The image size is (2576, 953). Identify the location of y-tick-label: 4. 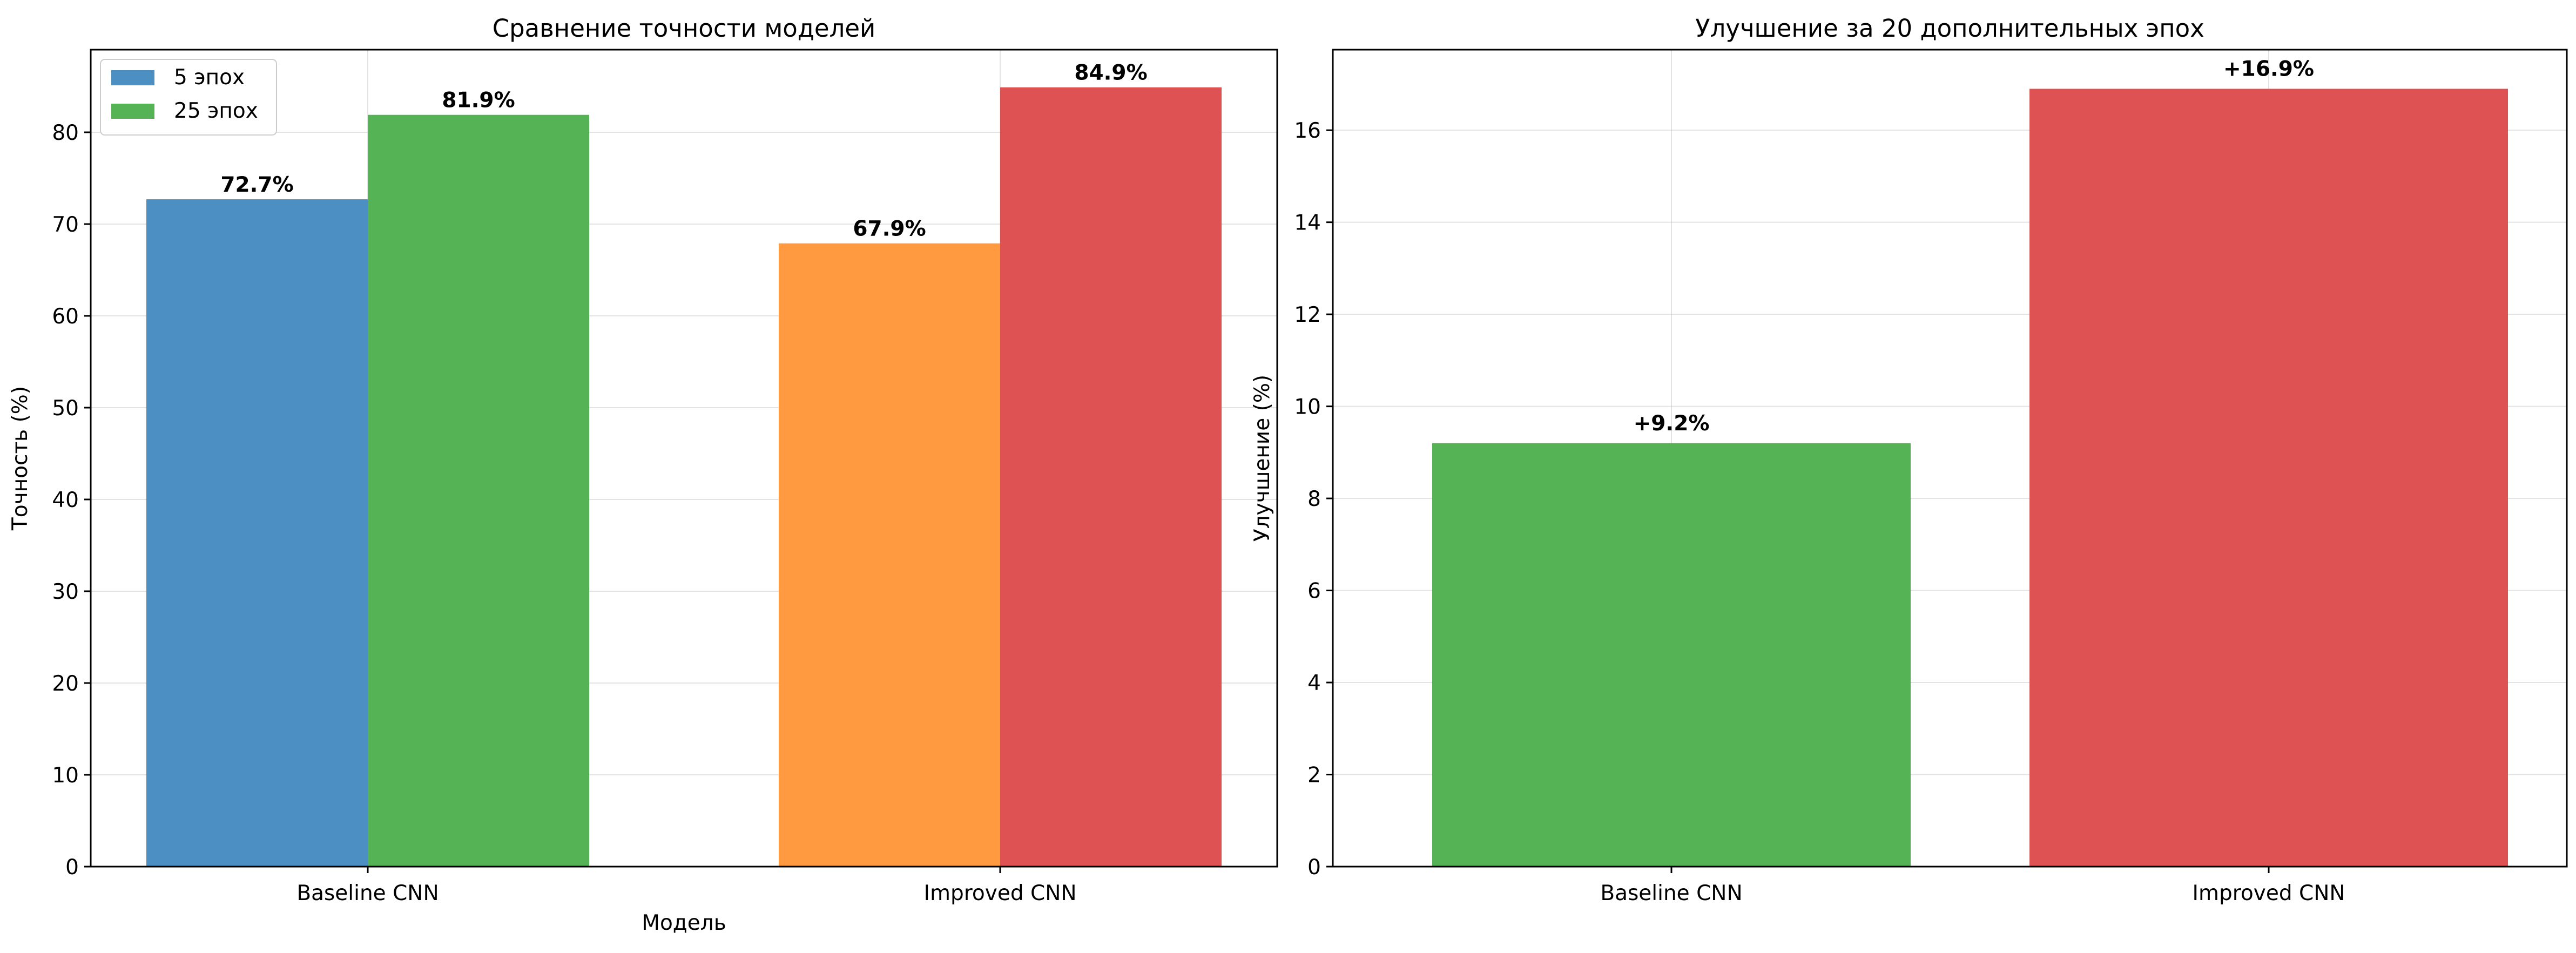
(1314, 683).